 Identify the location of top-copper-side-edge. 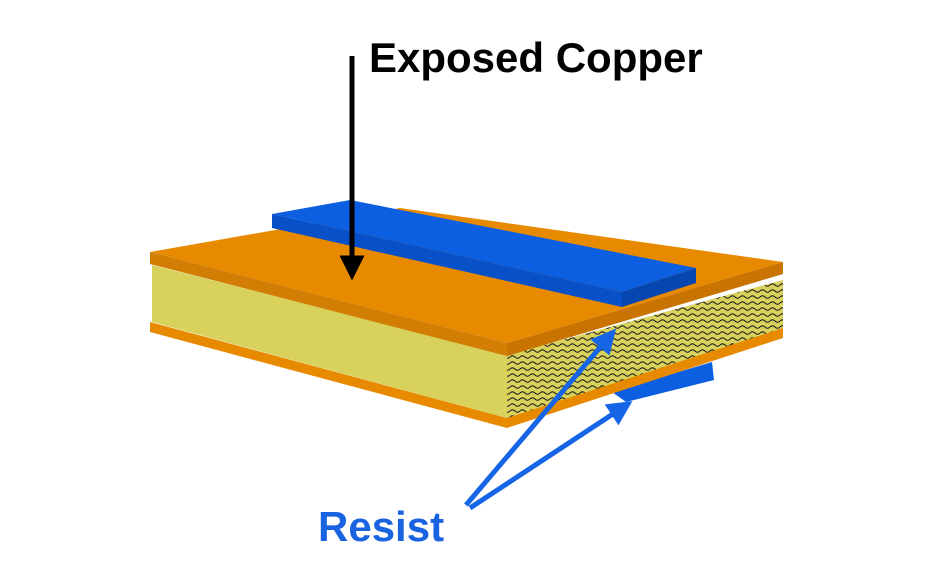
(645, 309).